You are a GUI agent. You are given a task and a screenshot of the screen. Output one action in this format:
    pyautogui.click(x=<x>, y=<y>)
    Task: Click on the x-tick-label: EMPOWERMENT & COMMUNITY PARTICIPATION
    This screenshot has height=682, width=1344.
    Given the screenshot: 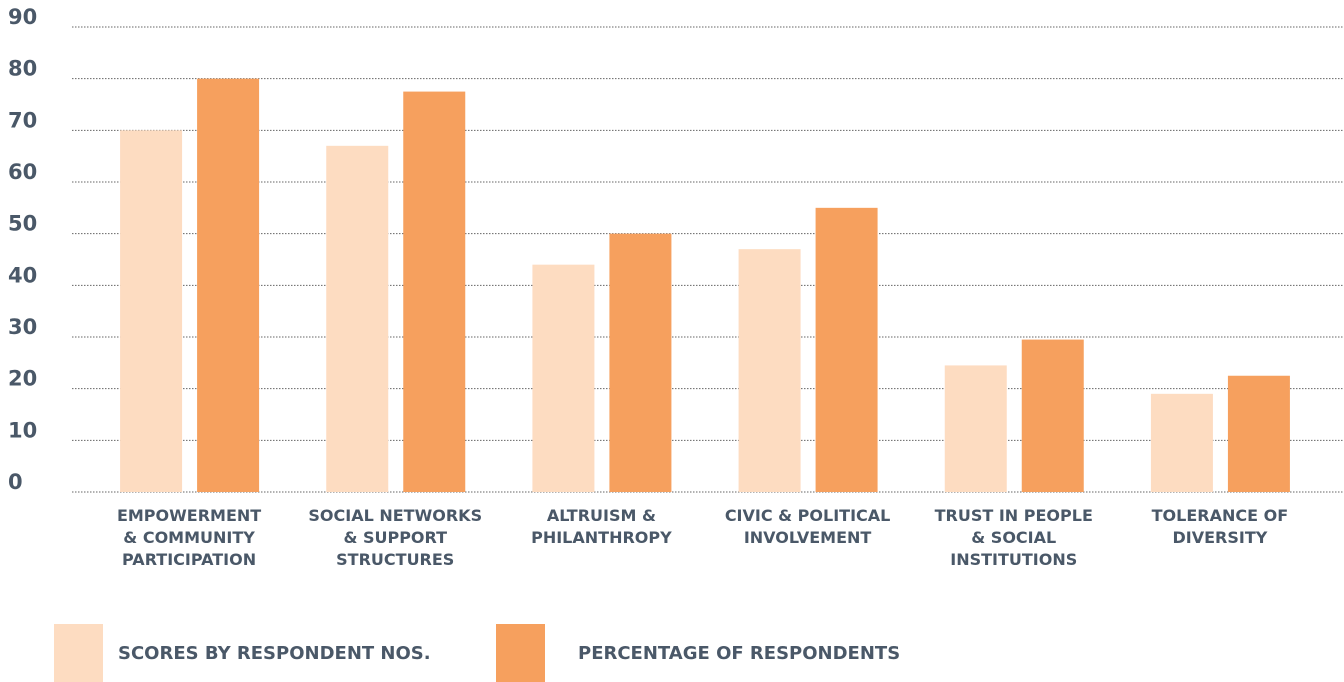 What is the action you would take?
    pyautogui.click(x=189, y=537)
    